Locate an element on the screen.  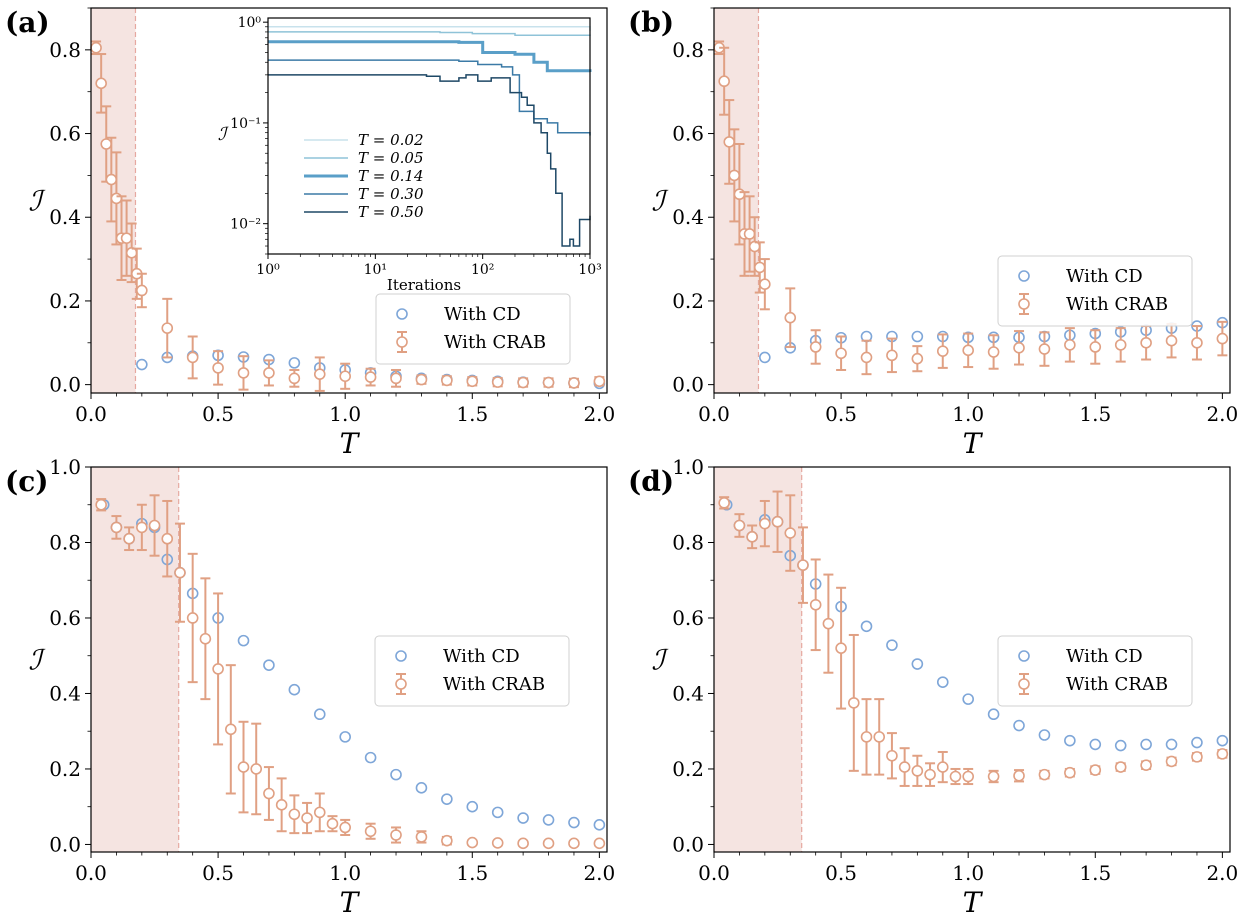
inset-x-axis-label: Iterations is located at coordinates (424, 285).